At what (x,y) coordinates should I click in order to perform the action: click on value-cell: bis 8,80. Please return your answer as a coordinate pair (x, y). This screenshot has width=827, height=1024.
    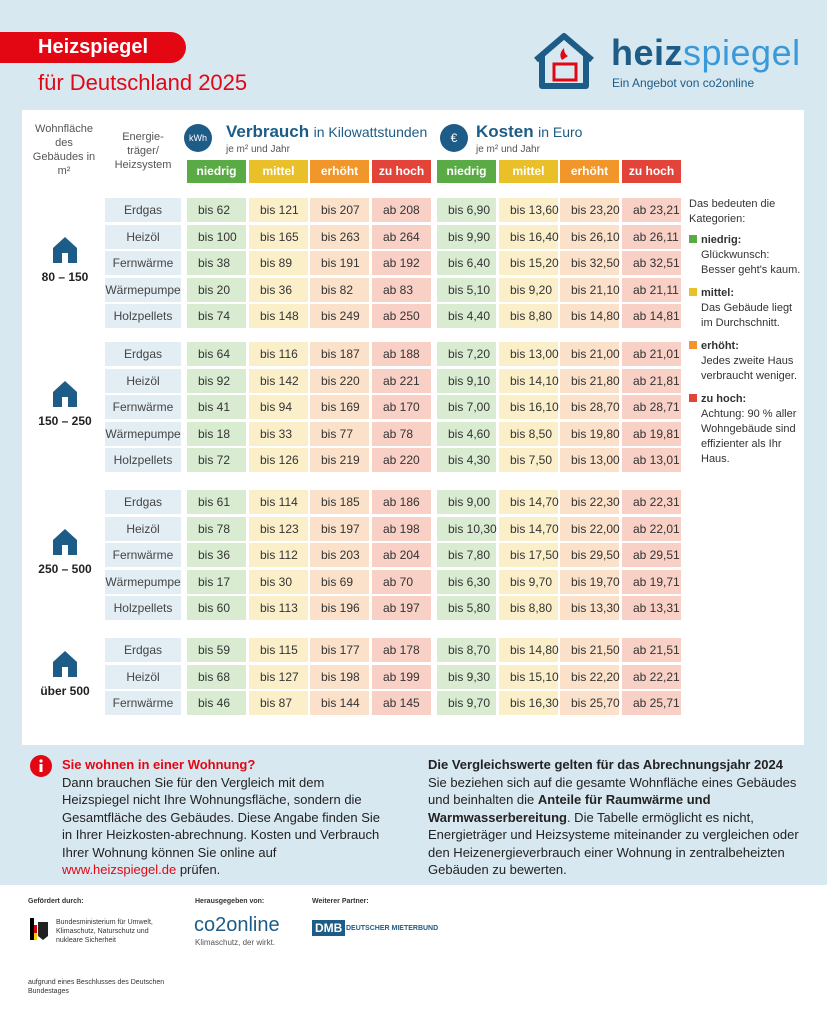
    Looking at the image, I should click on (528, 316).